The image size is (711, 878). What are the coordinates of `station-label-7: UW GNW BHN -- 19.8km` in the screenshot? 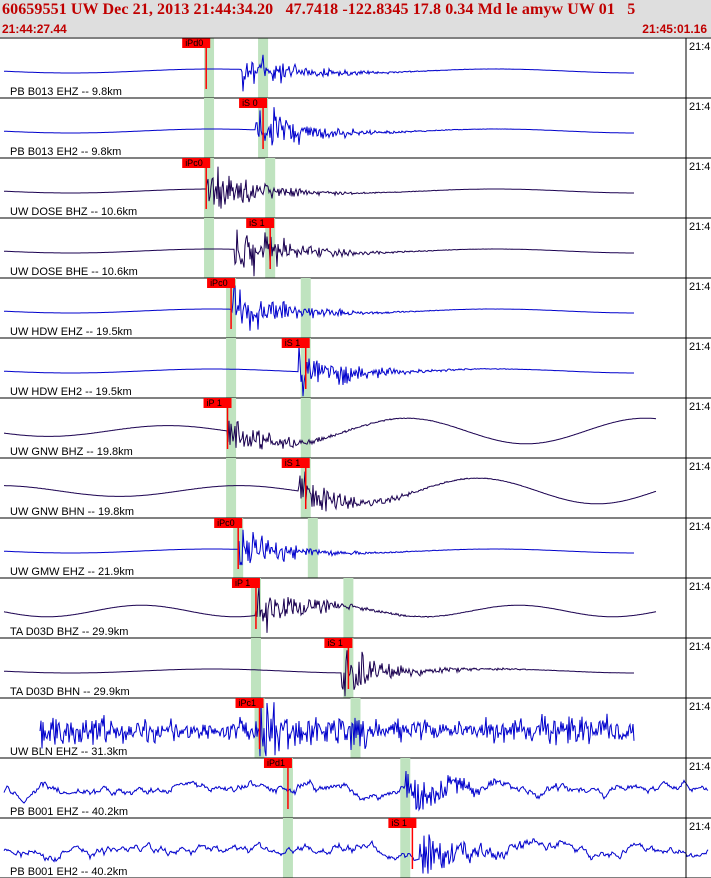 It's located at (72, 512).